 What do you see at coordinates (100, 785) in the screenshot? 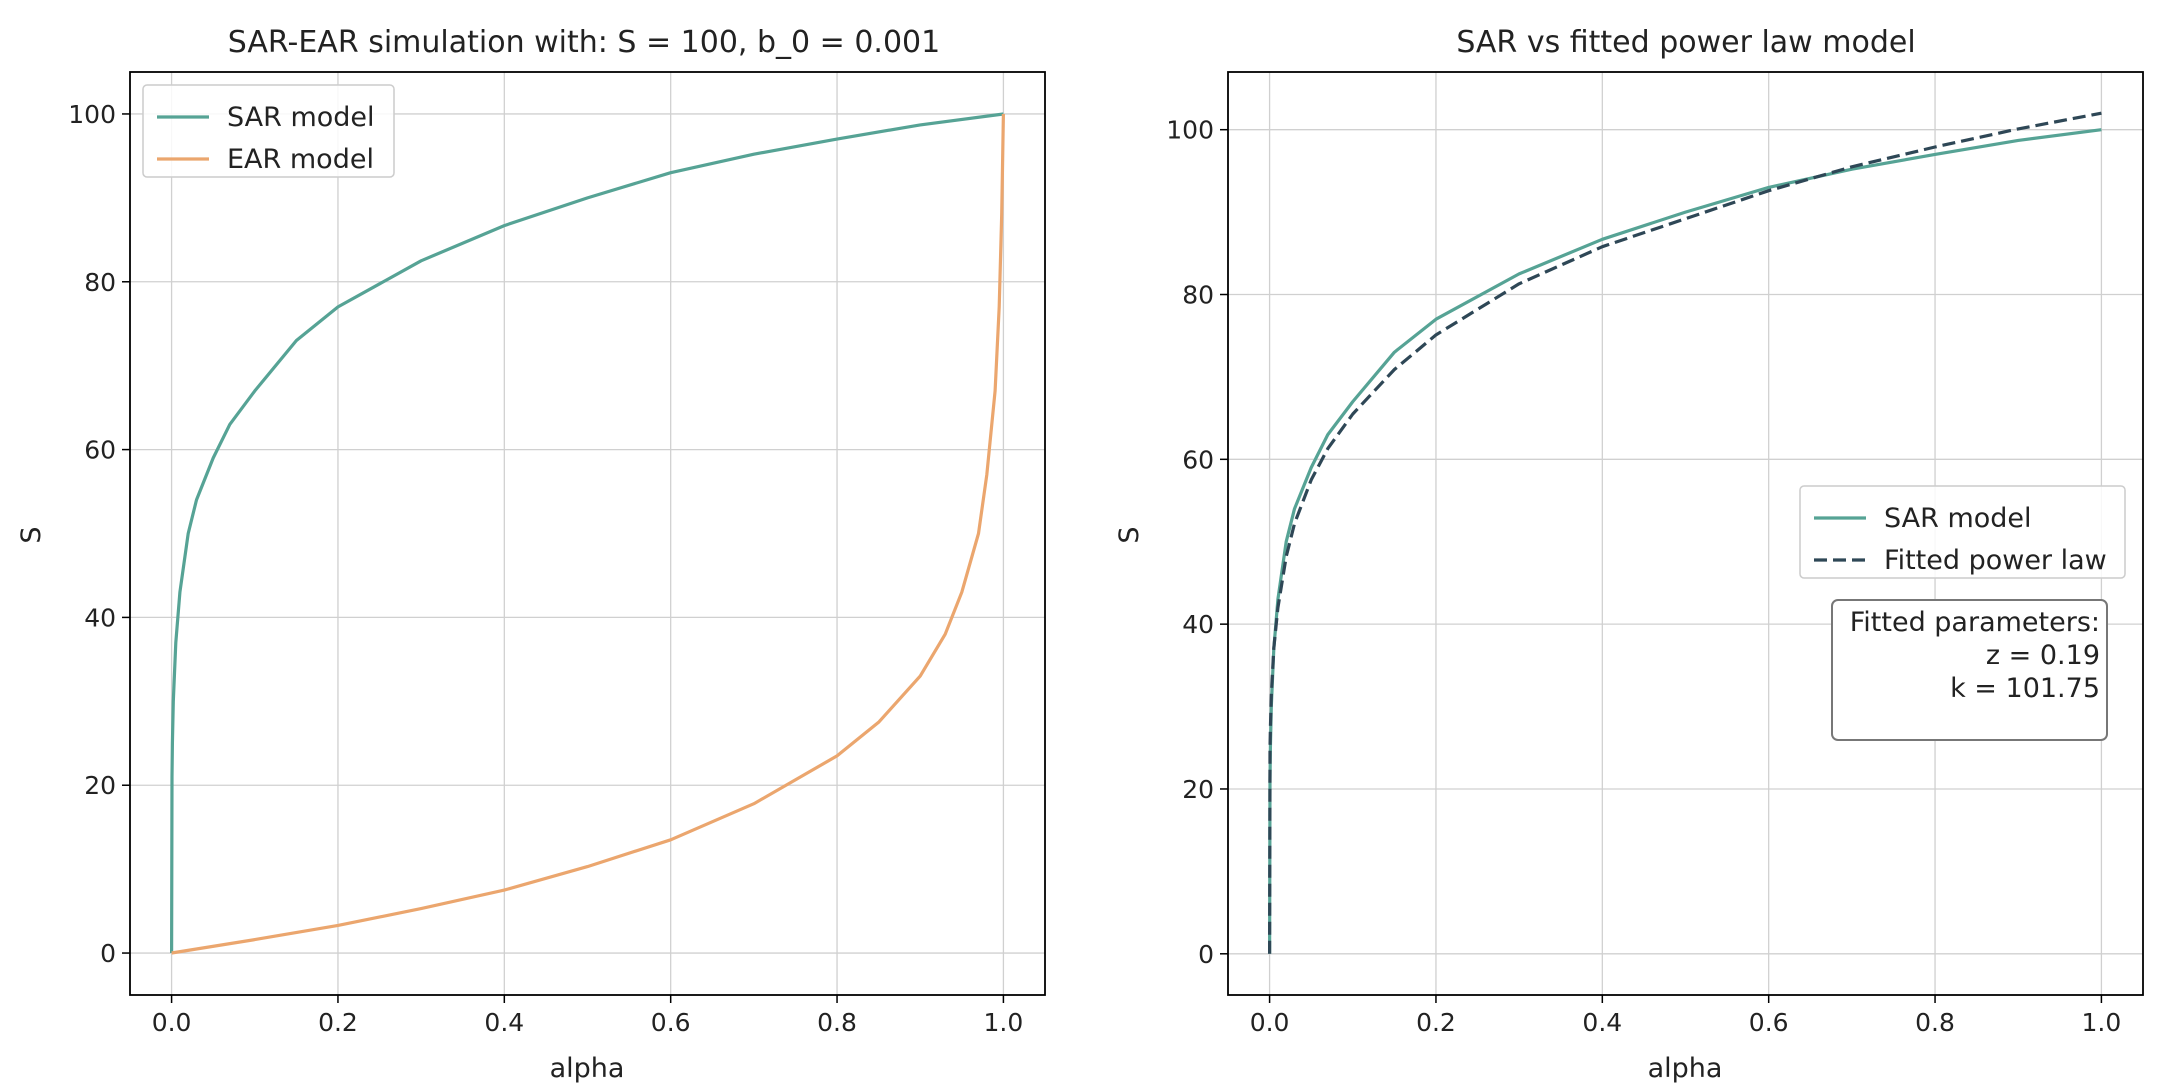
I see `left-y-tick-label-20: 20` at bounding box center [100, 785].